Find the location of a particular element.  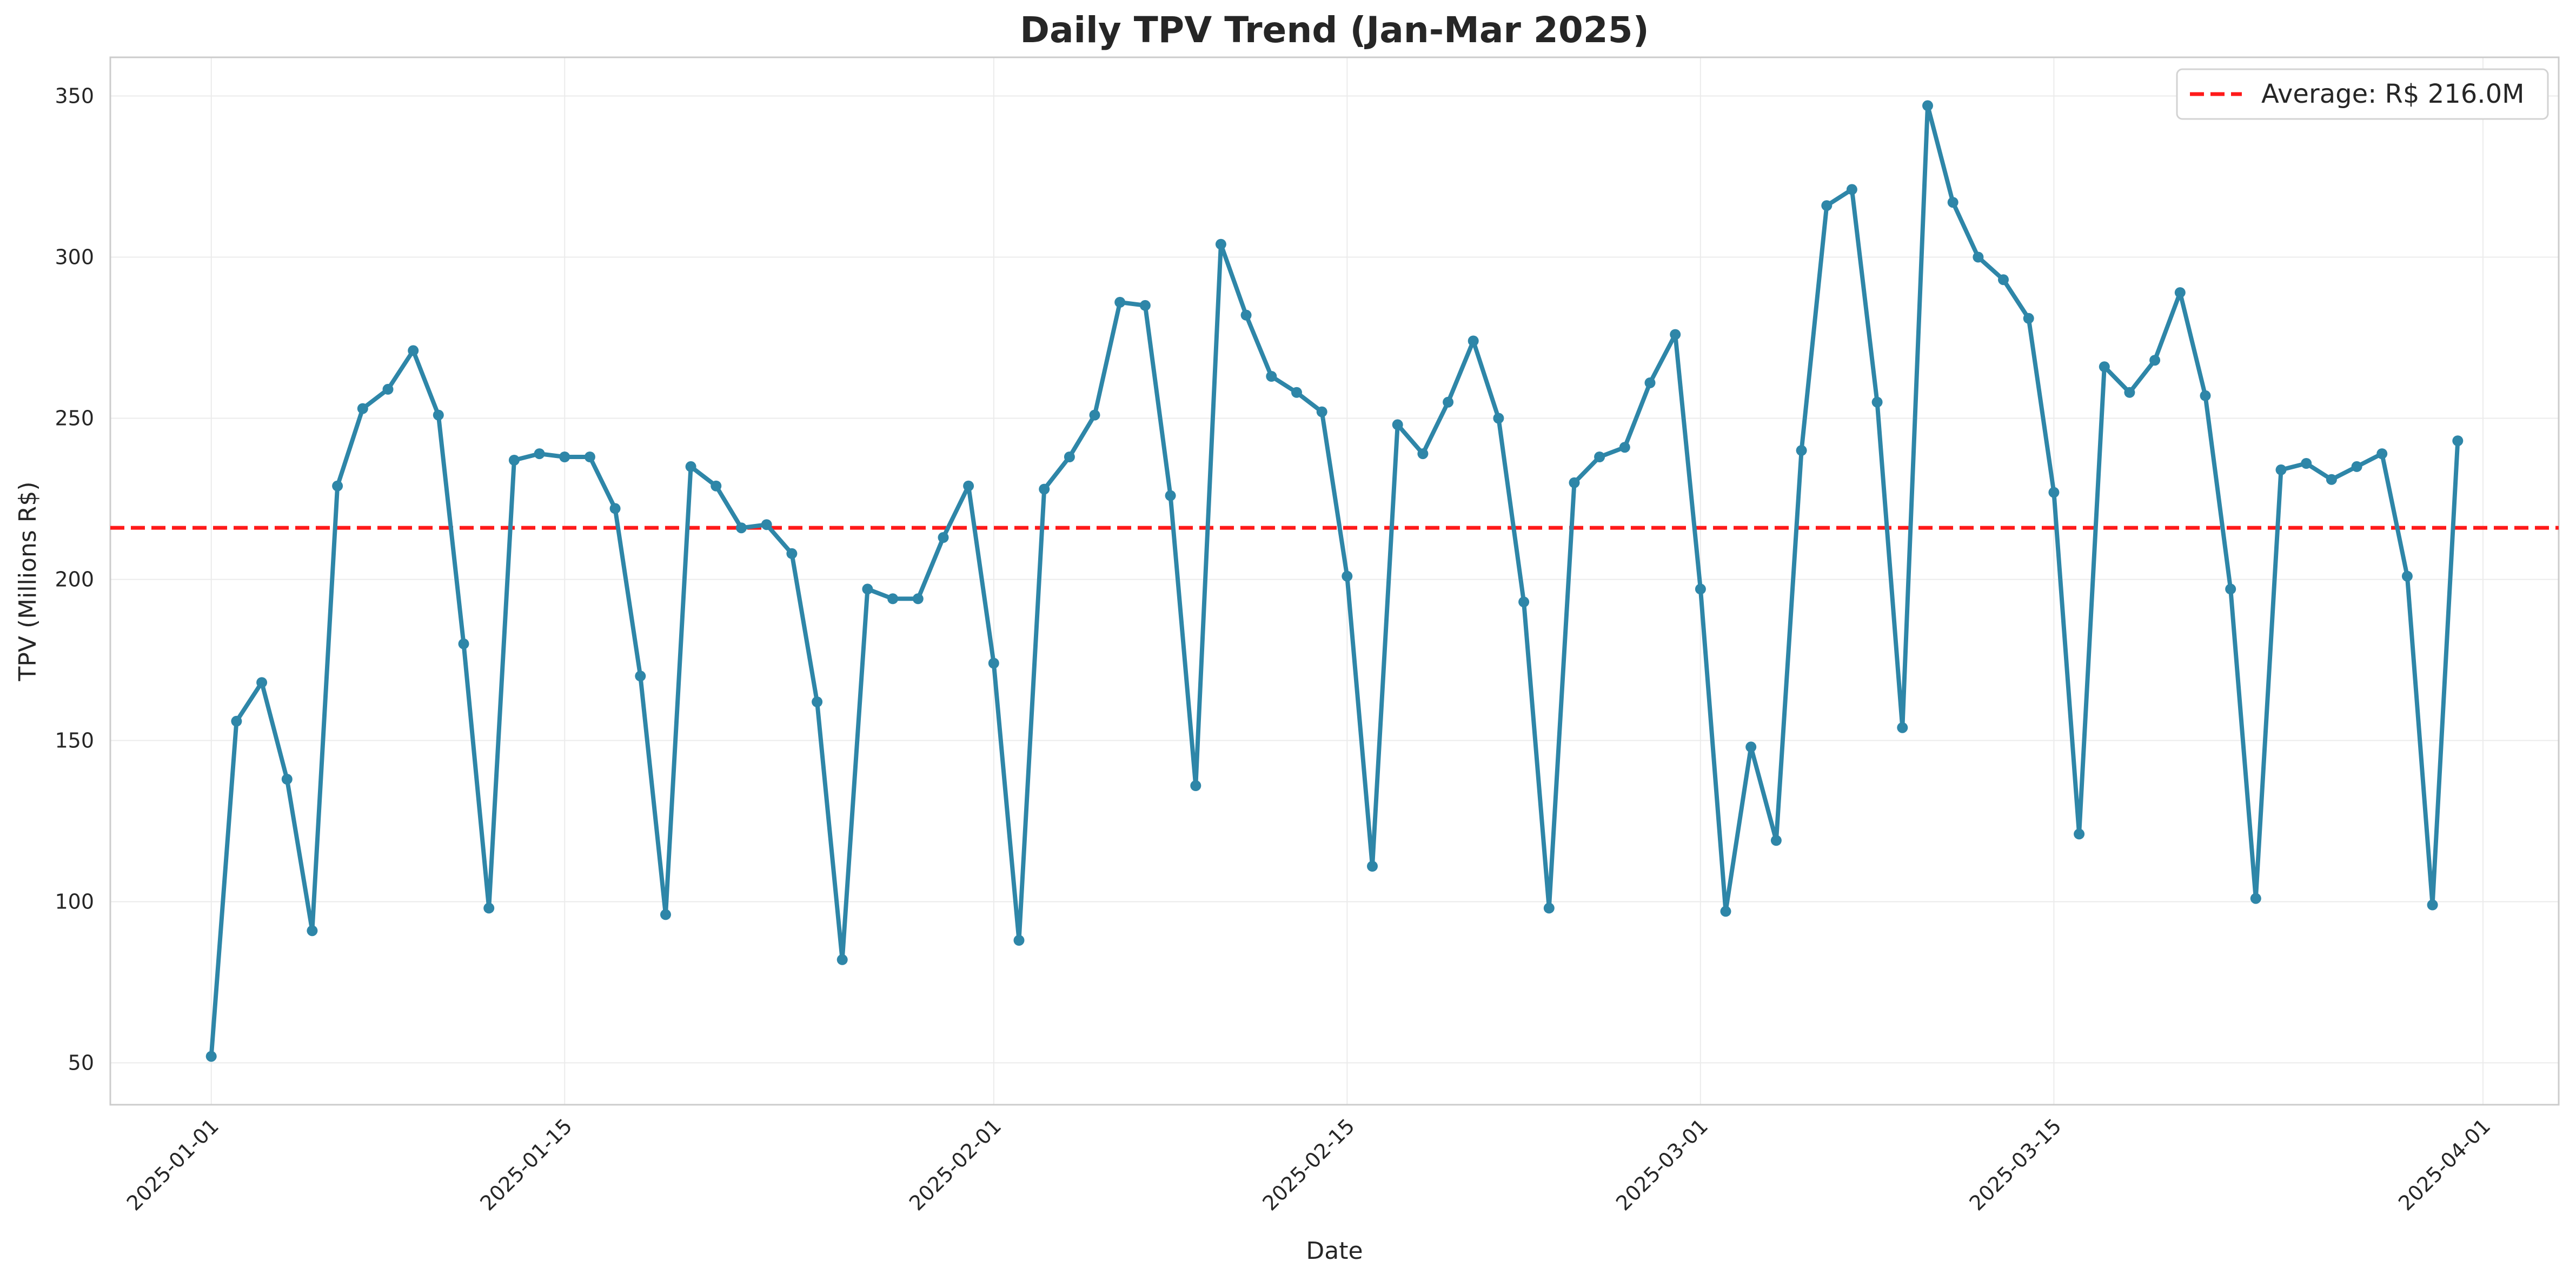

x-tick-label: 2025-02-15 is located at coordinates (1308, 1164).